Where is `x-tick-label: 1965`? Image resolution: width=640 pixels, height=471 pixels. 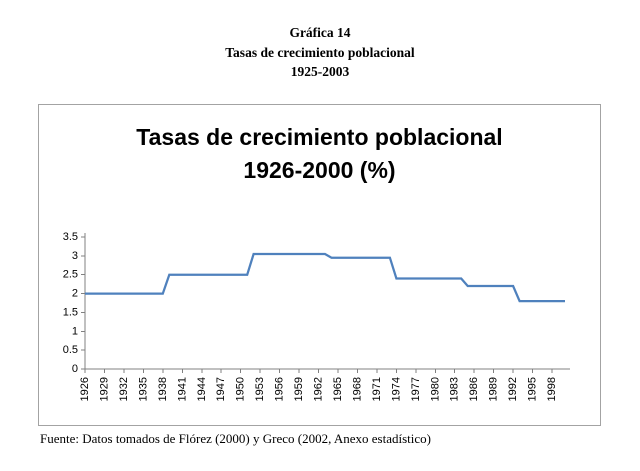
x-tick-label: 1965 is located at coordinates (338, 389).